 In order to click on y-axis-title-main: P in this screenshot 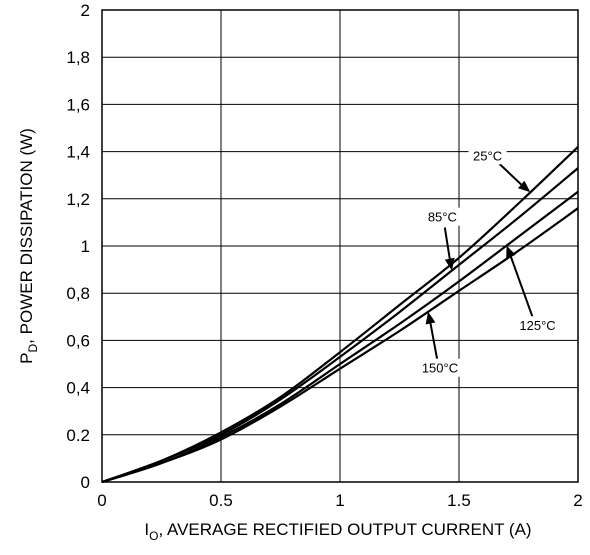, I will do `click(26, 357)`.